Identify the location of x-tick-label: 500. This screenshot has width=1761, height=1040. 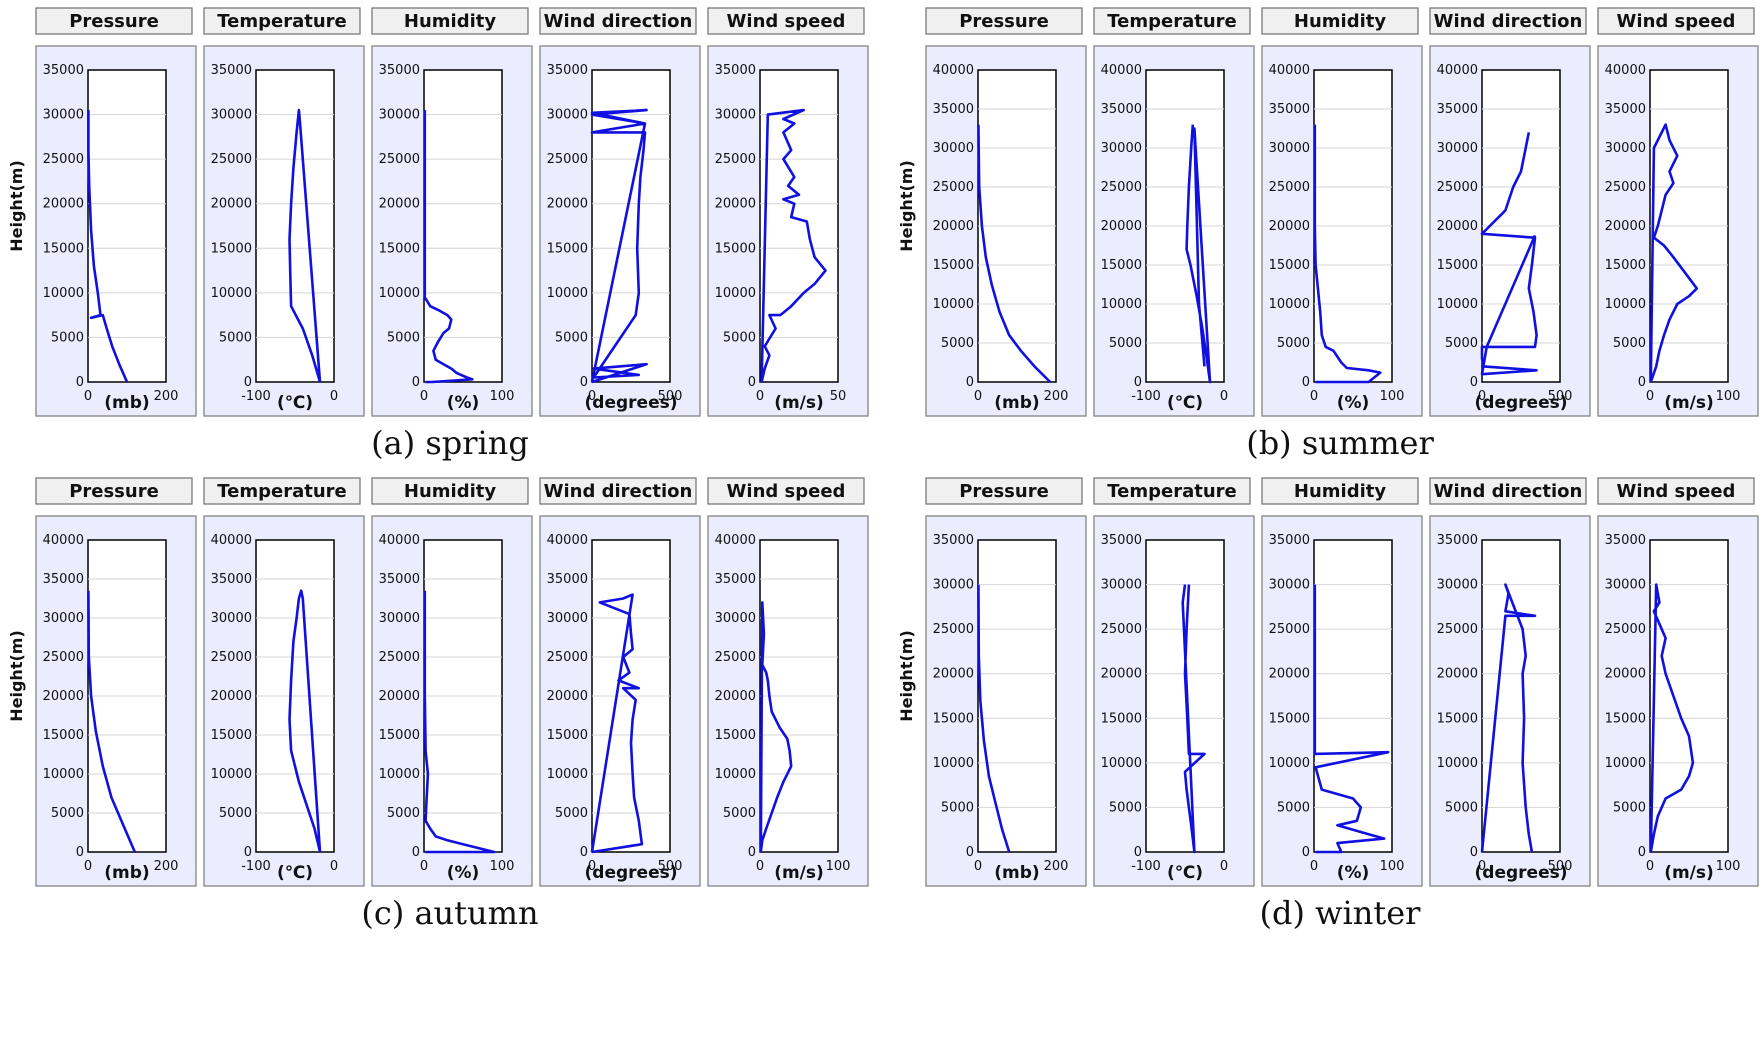
(1560, 866).